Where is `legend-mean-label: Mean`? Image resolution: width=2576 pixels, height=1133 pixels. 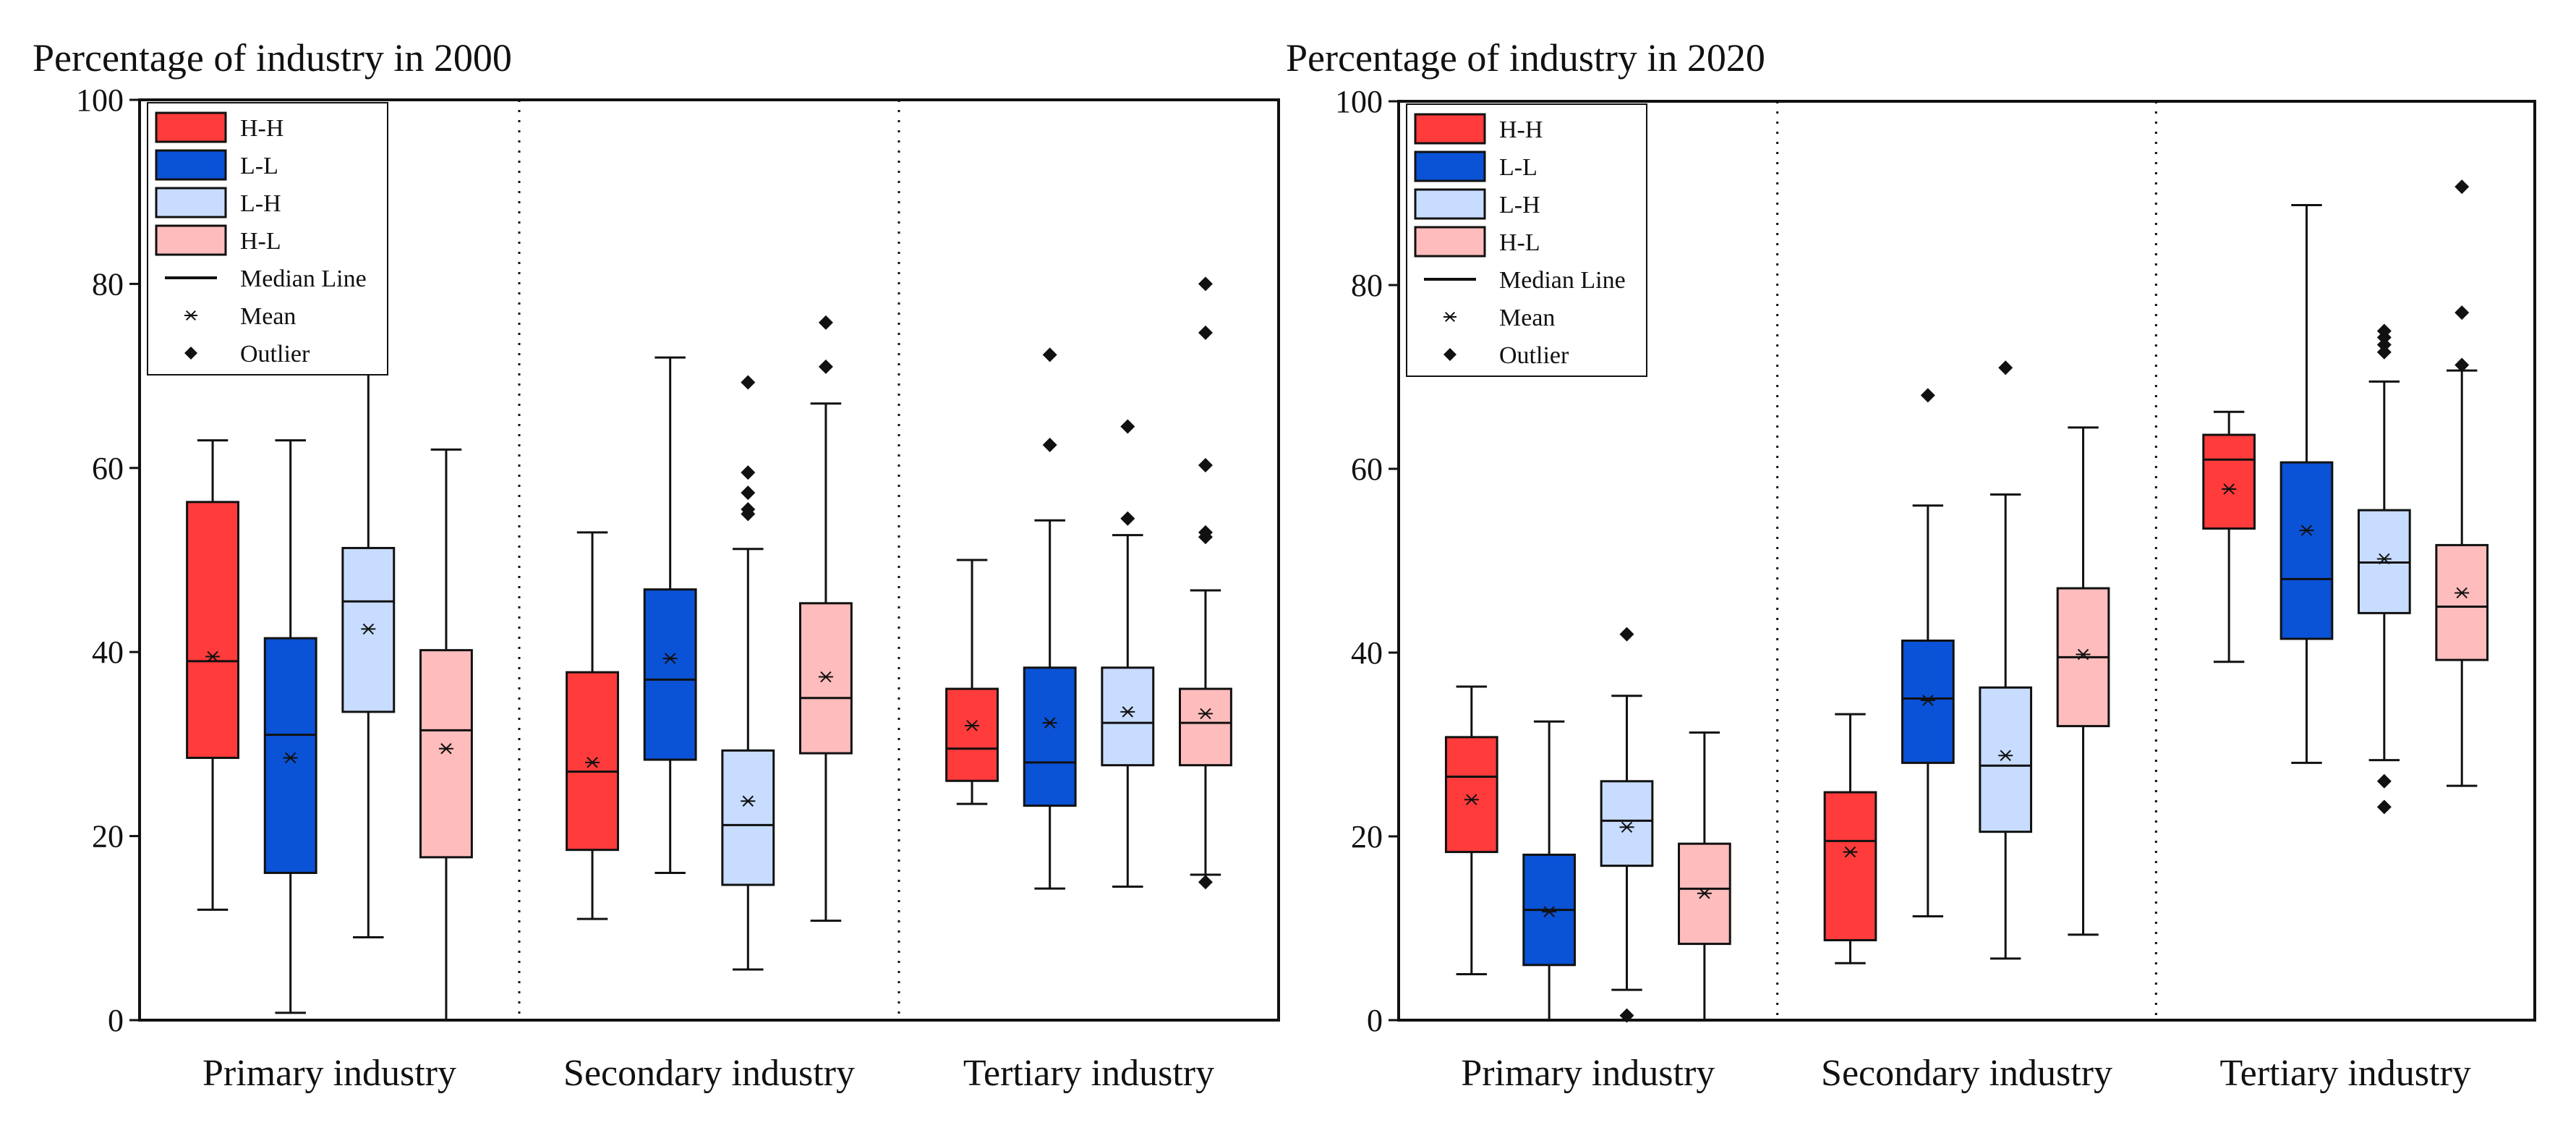
legend-mean-label: Mean is located at coordinates (1527, 318).